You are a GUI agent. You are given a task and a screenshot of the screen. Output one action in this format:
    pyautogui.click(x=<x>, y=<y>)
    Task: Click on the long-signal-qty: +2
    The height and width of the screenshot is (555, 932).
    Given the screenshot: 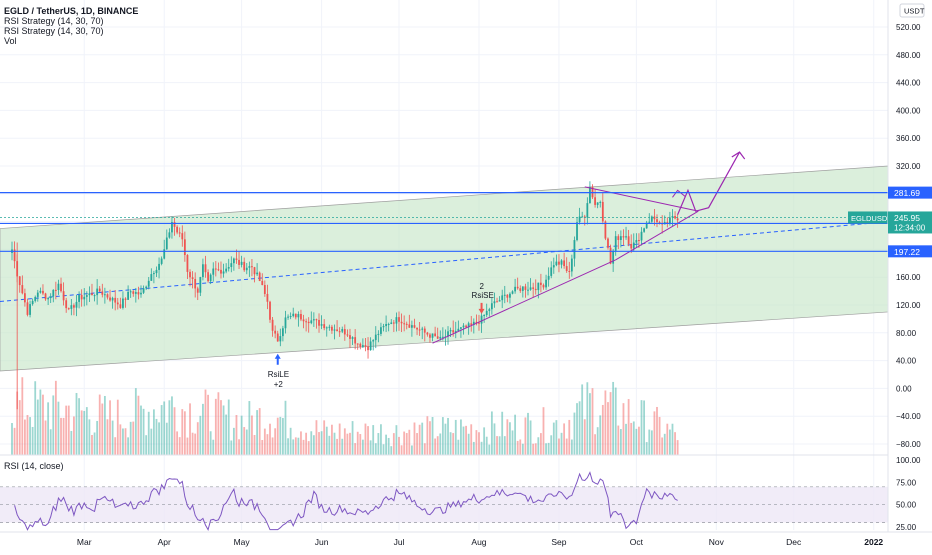 What is the action you would take?
    pyautogui.click(x=279, y=384)
    